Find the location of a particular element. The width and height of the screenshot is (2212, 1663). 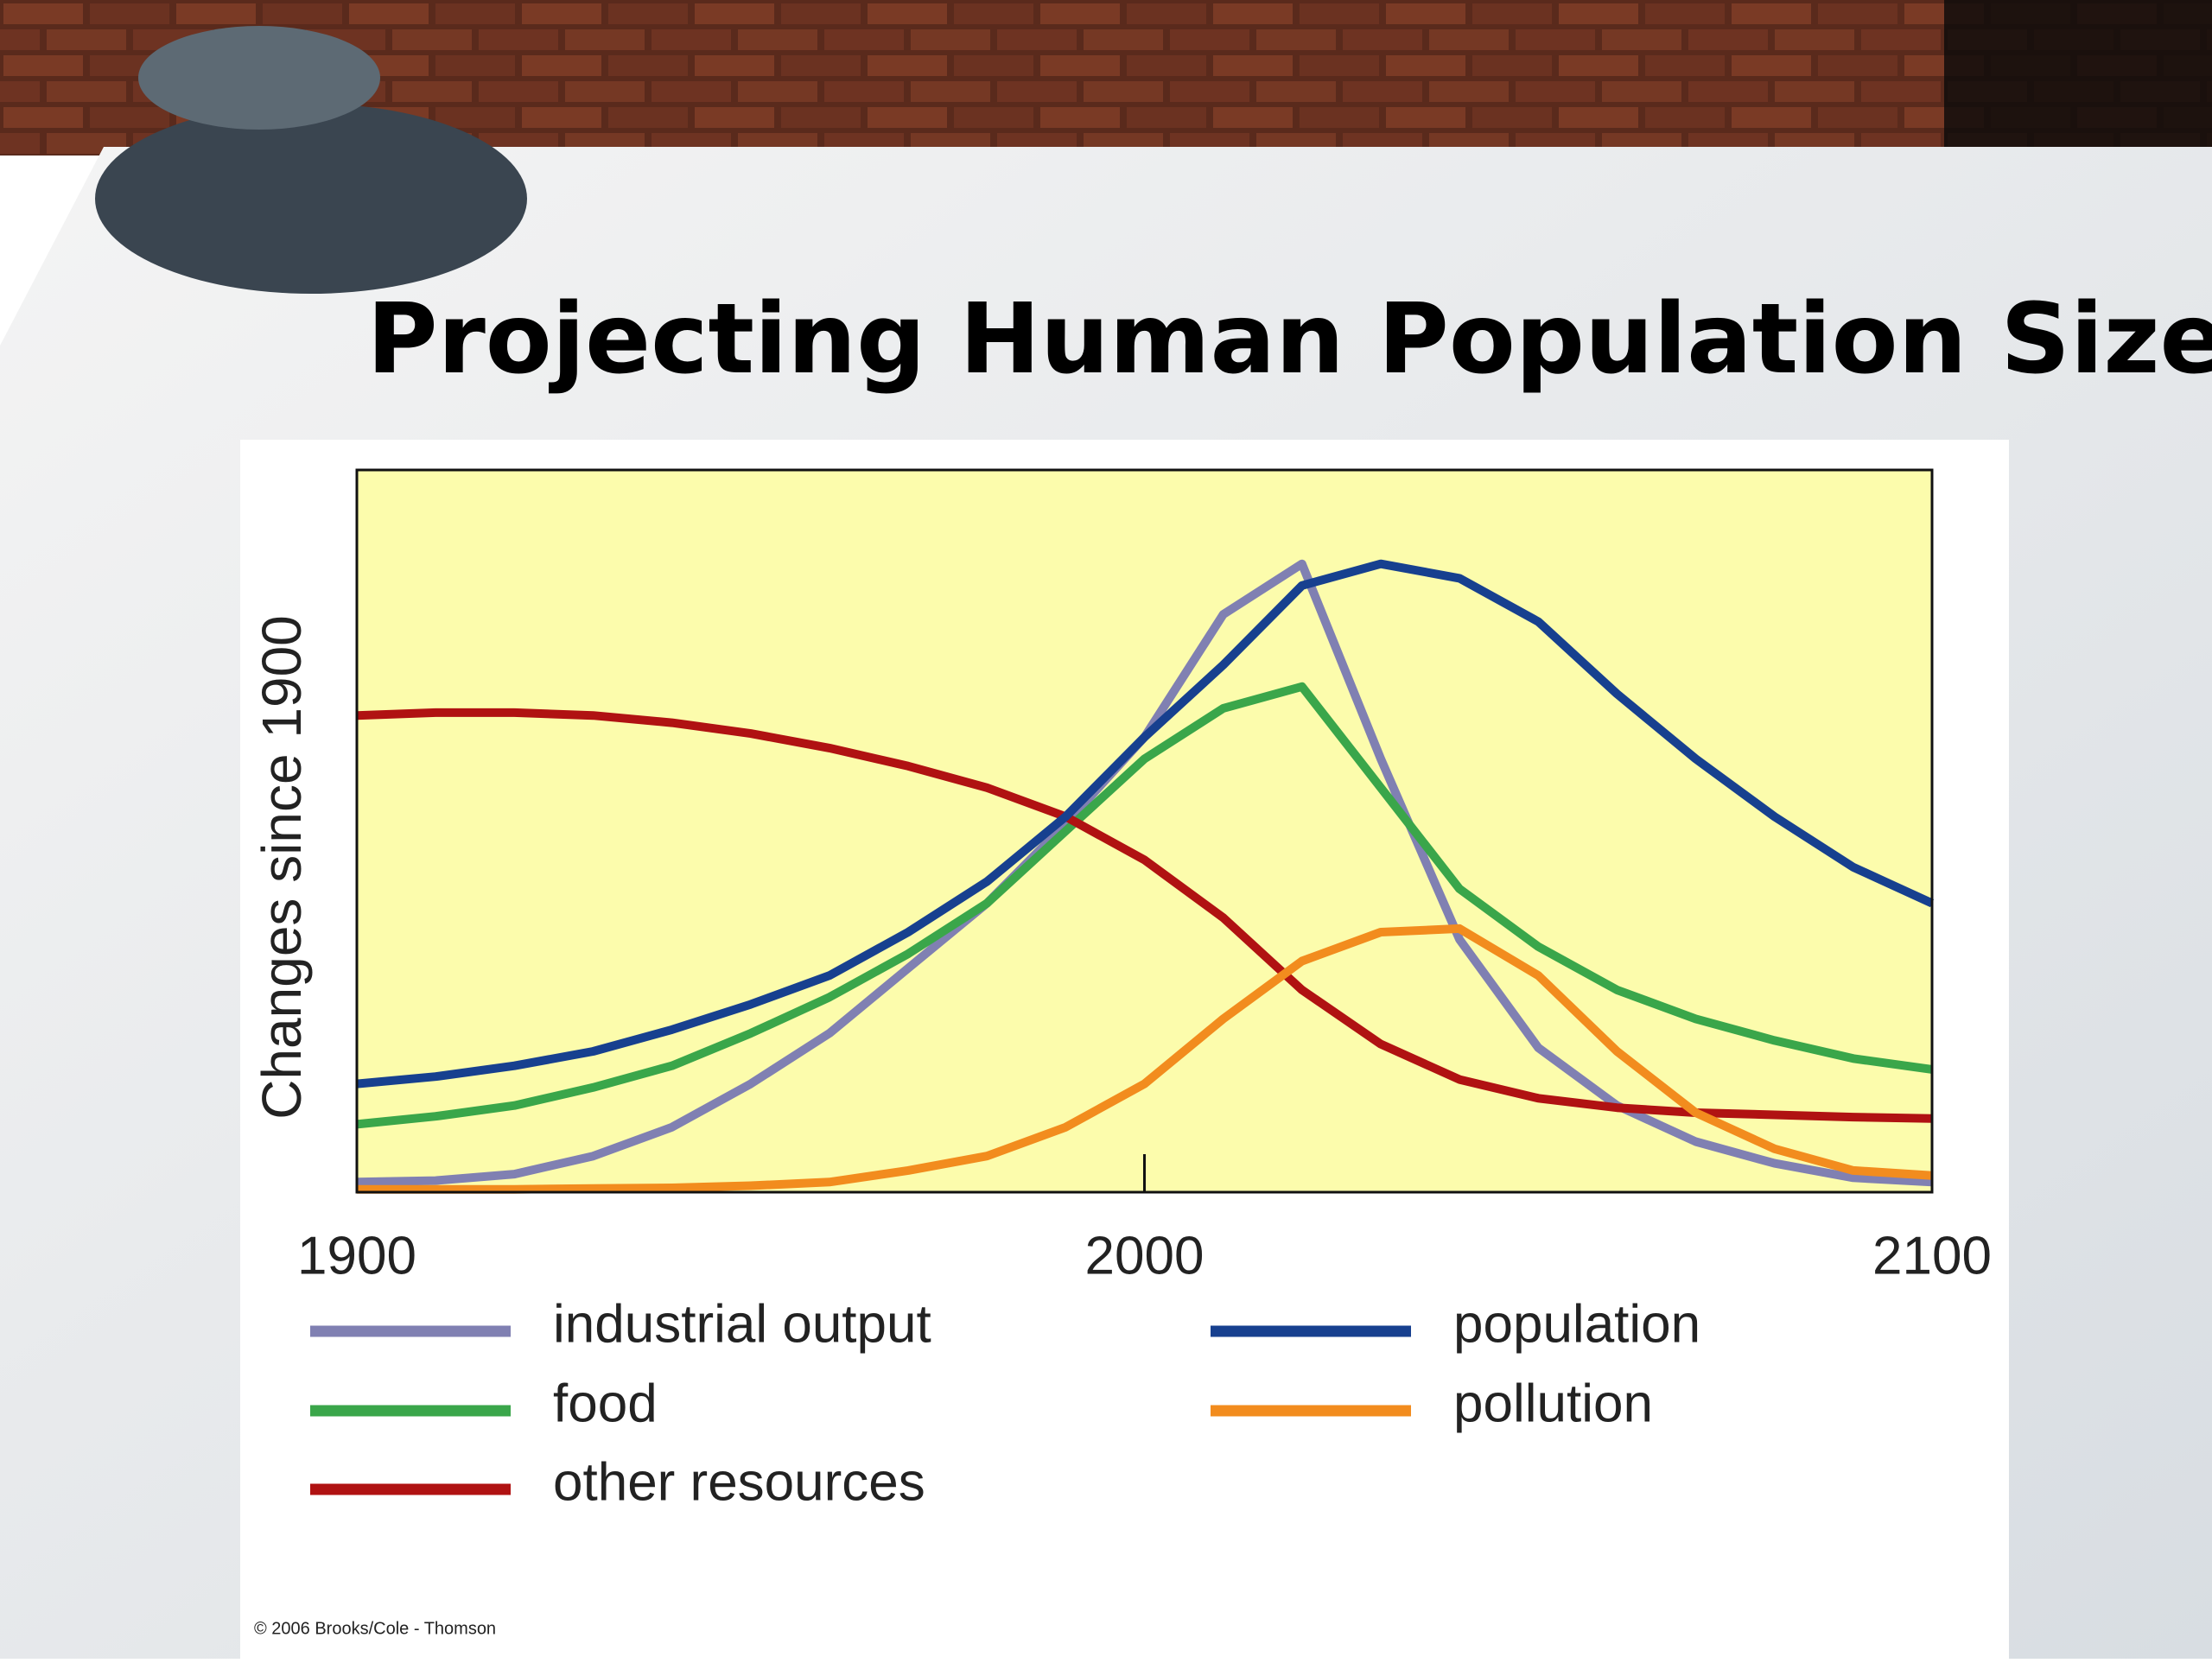

credit: © 2006 Brooks/Cole - Thomson is located at coordinates (375, 1629).